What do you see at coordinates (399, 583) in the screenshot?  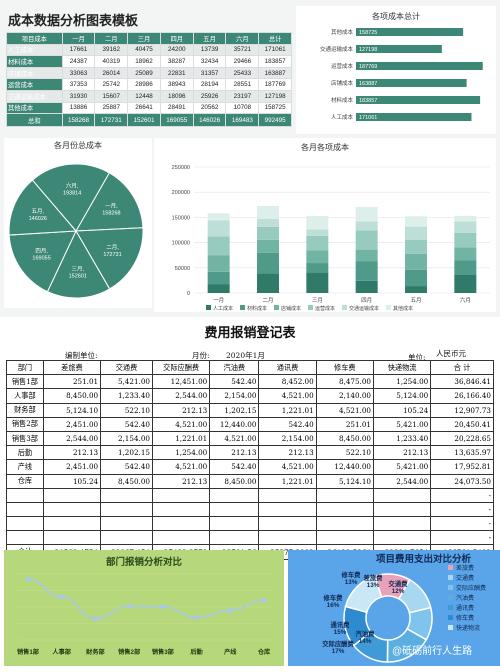 I see `donut-label: 交通费` at bounding box center [399, 583].